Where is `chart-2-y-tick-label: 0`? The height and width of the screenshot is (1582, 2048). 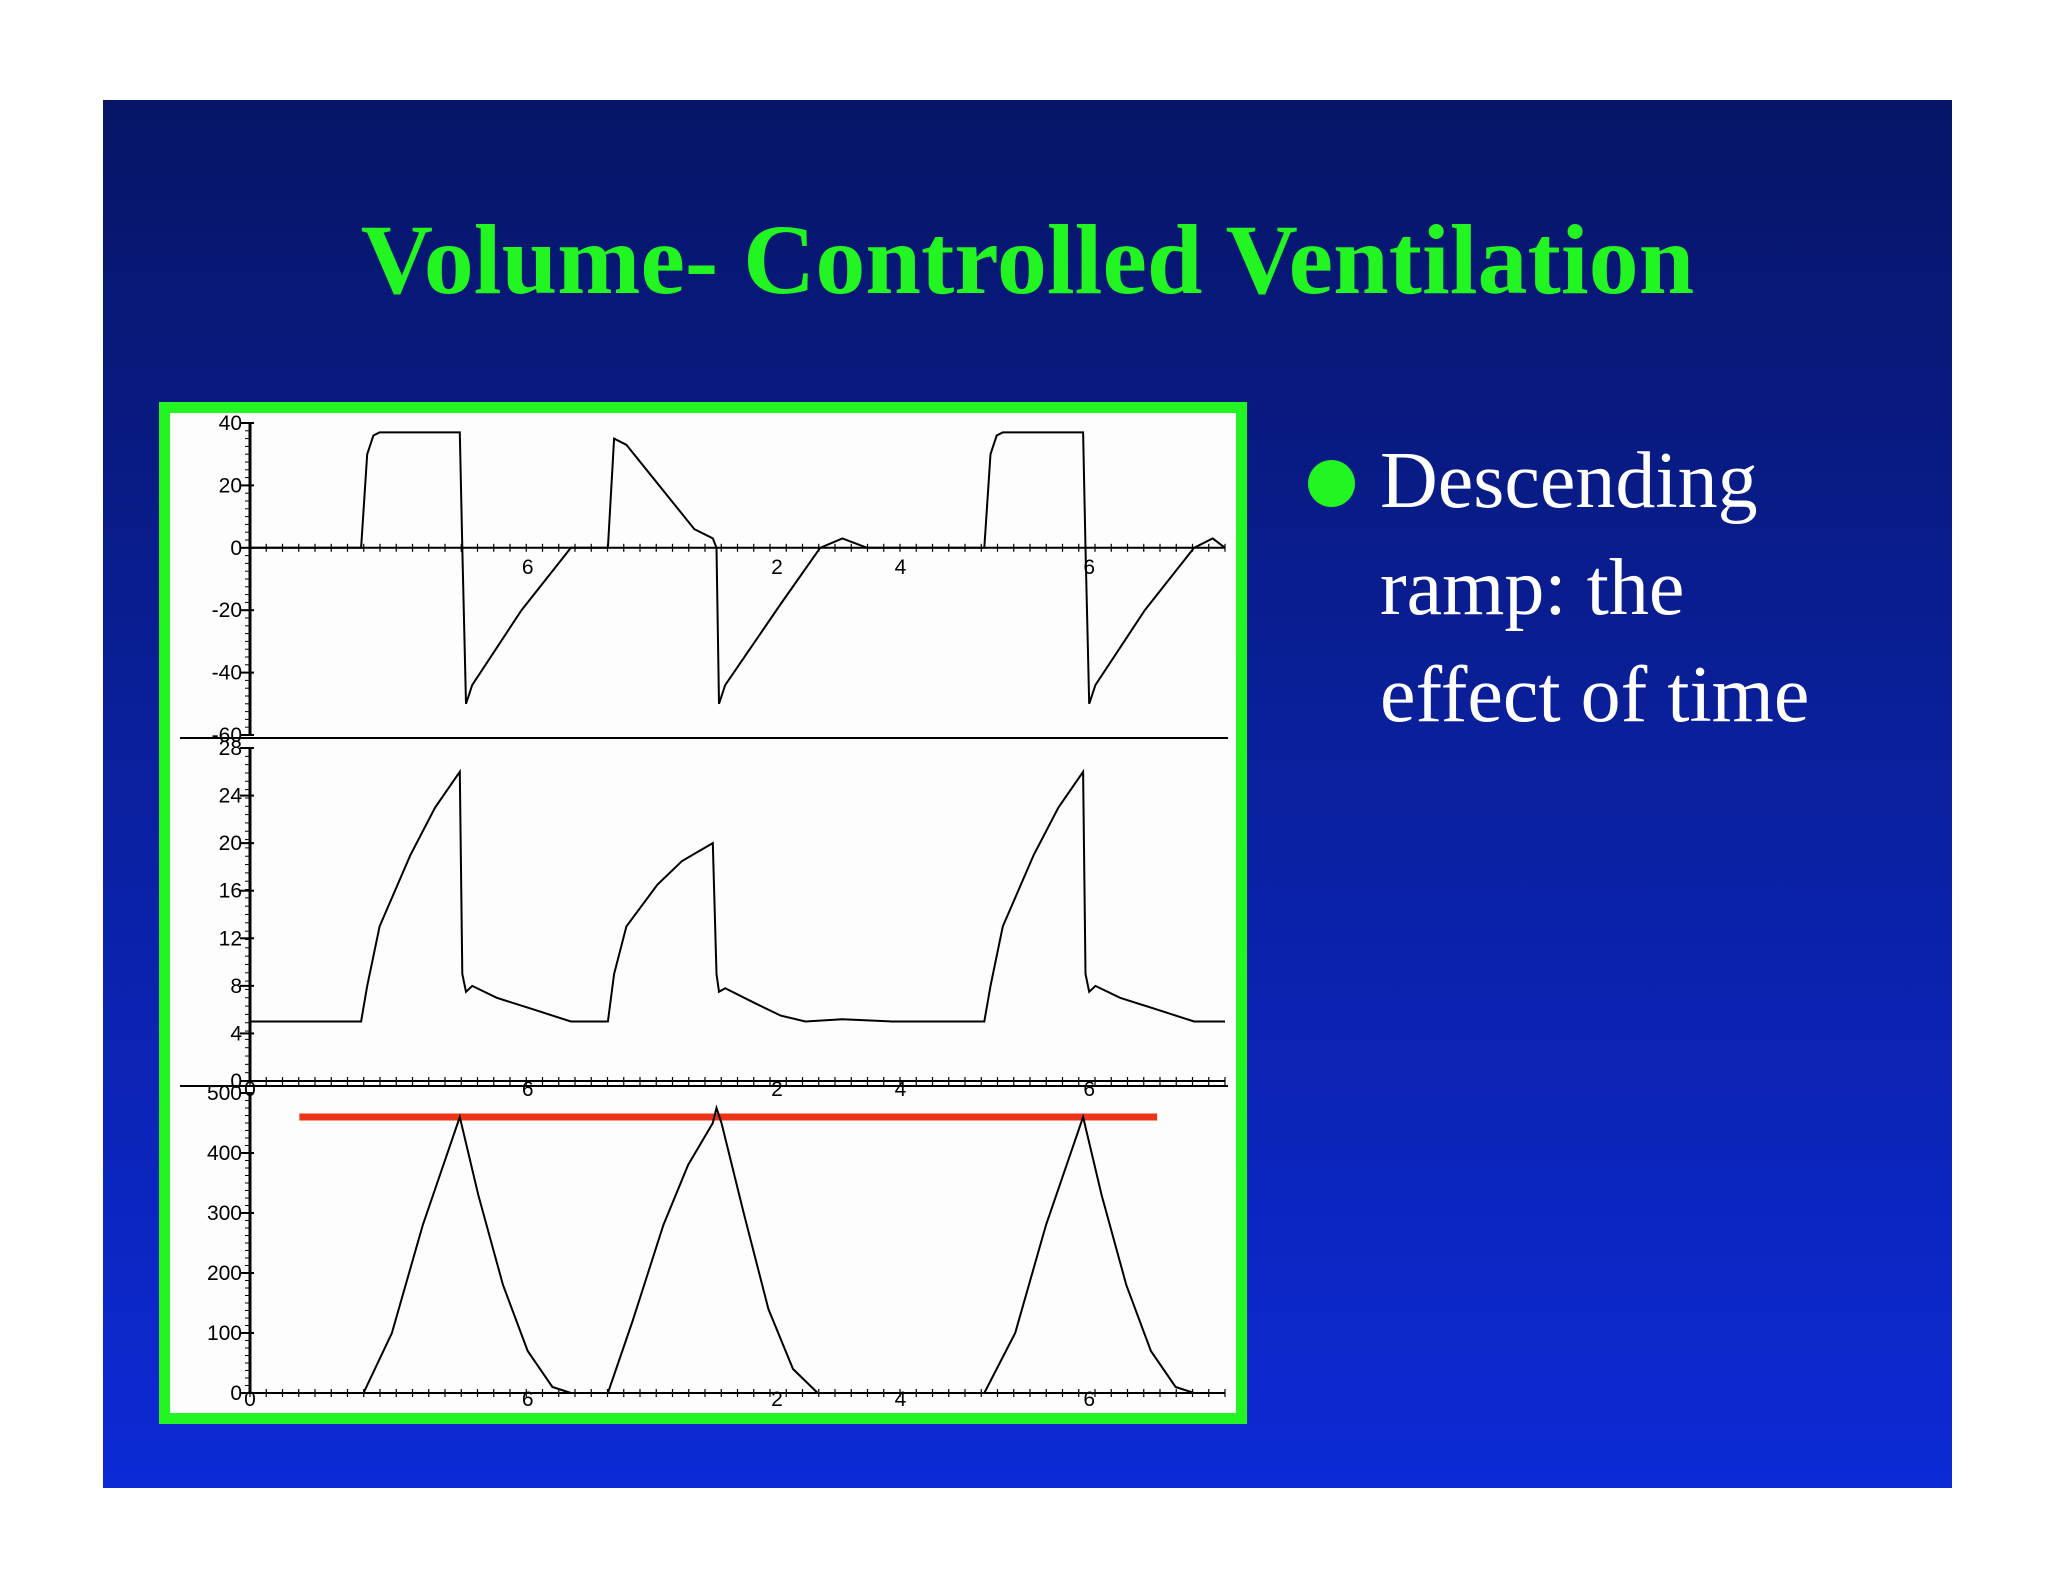 chart-2-y-tick-label: 0 is located at coordinates (236, 1081).